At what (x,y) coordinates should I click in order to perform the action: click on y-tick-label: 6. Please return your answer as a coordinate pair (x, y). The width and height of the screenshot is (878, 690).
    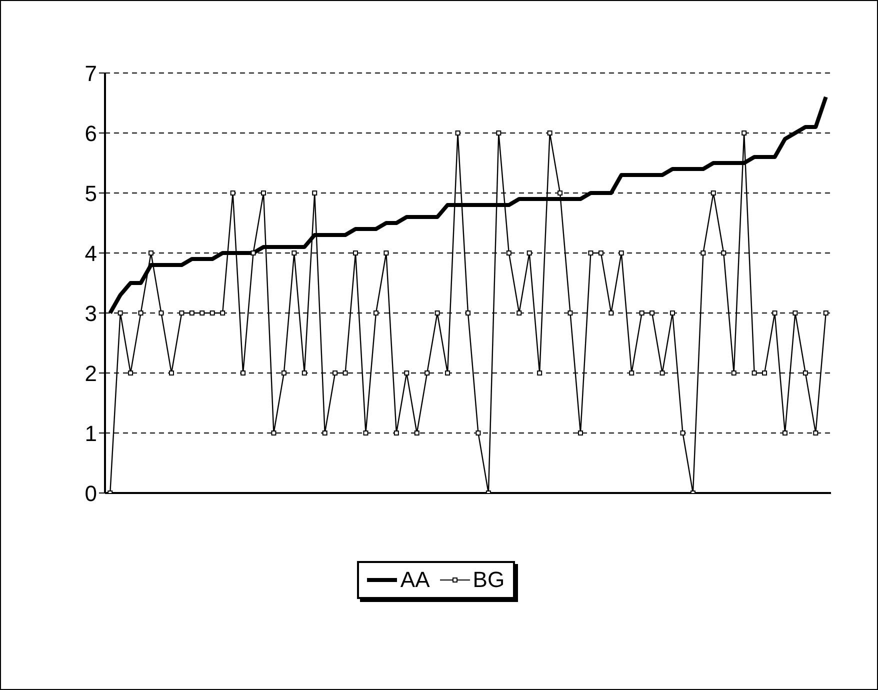
    Looking at the image, I should click on (90, 133).